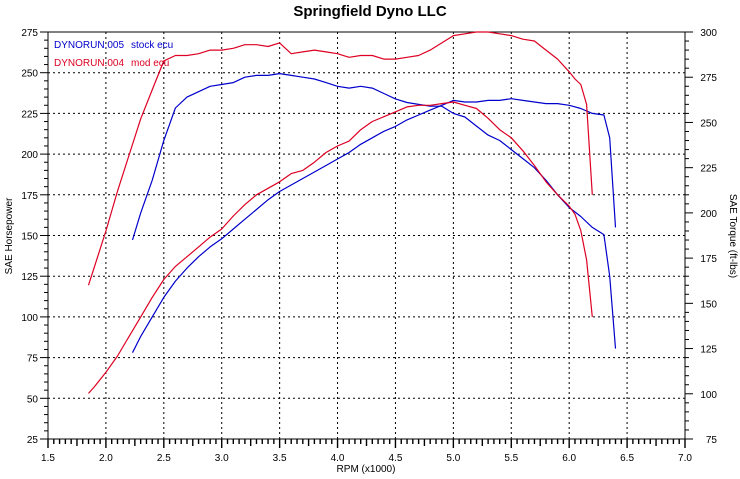 This screenshot has width=740, height=479. I want to click on y-right-tick-label: 300, so click(708, 33).